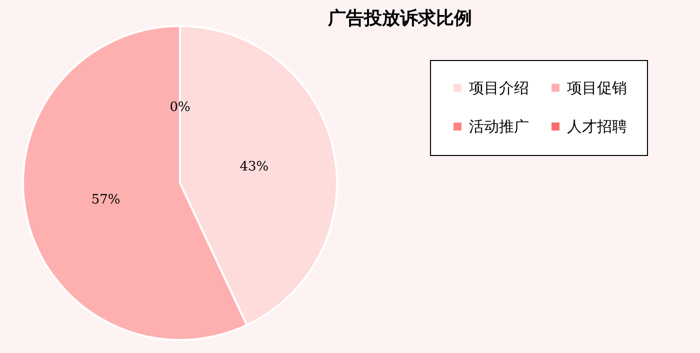  What do you see at coordinates (105, 200) in the screenshot?
I see `data-label: 57%` at bounding box center [105, 200].